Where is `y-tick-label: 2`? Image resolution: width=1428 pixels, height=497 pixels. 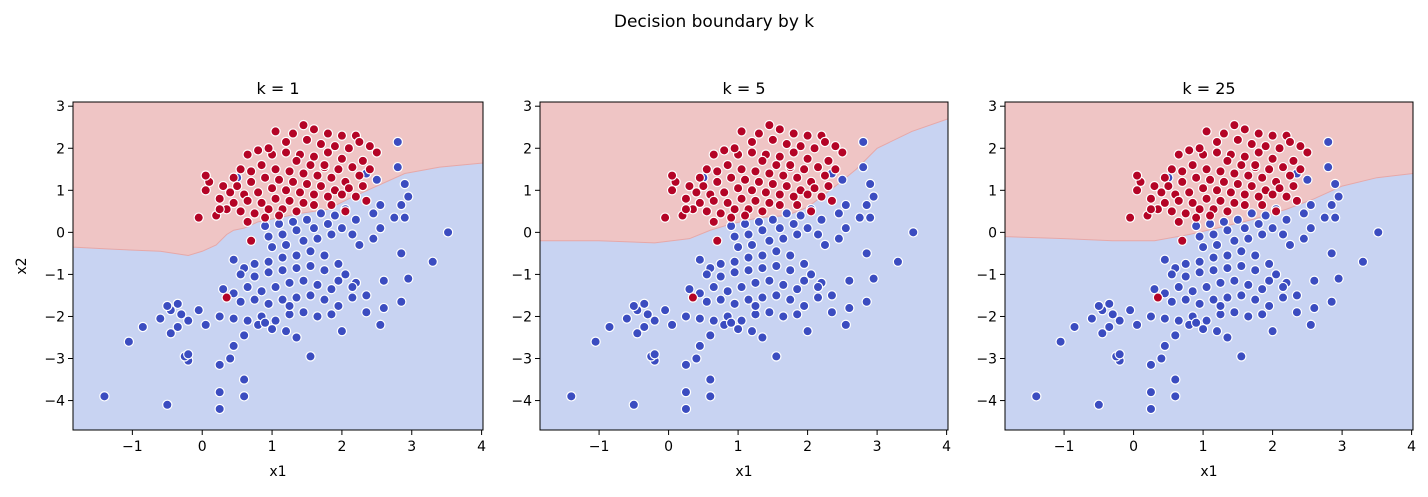
y-tick-label: 2 is located at coordinates (992, 149).